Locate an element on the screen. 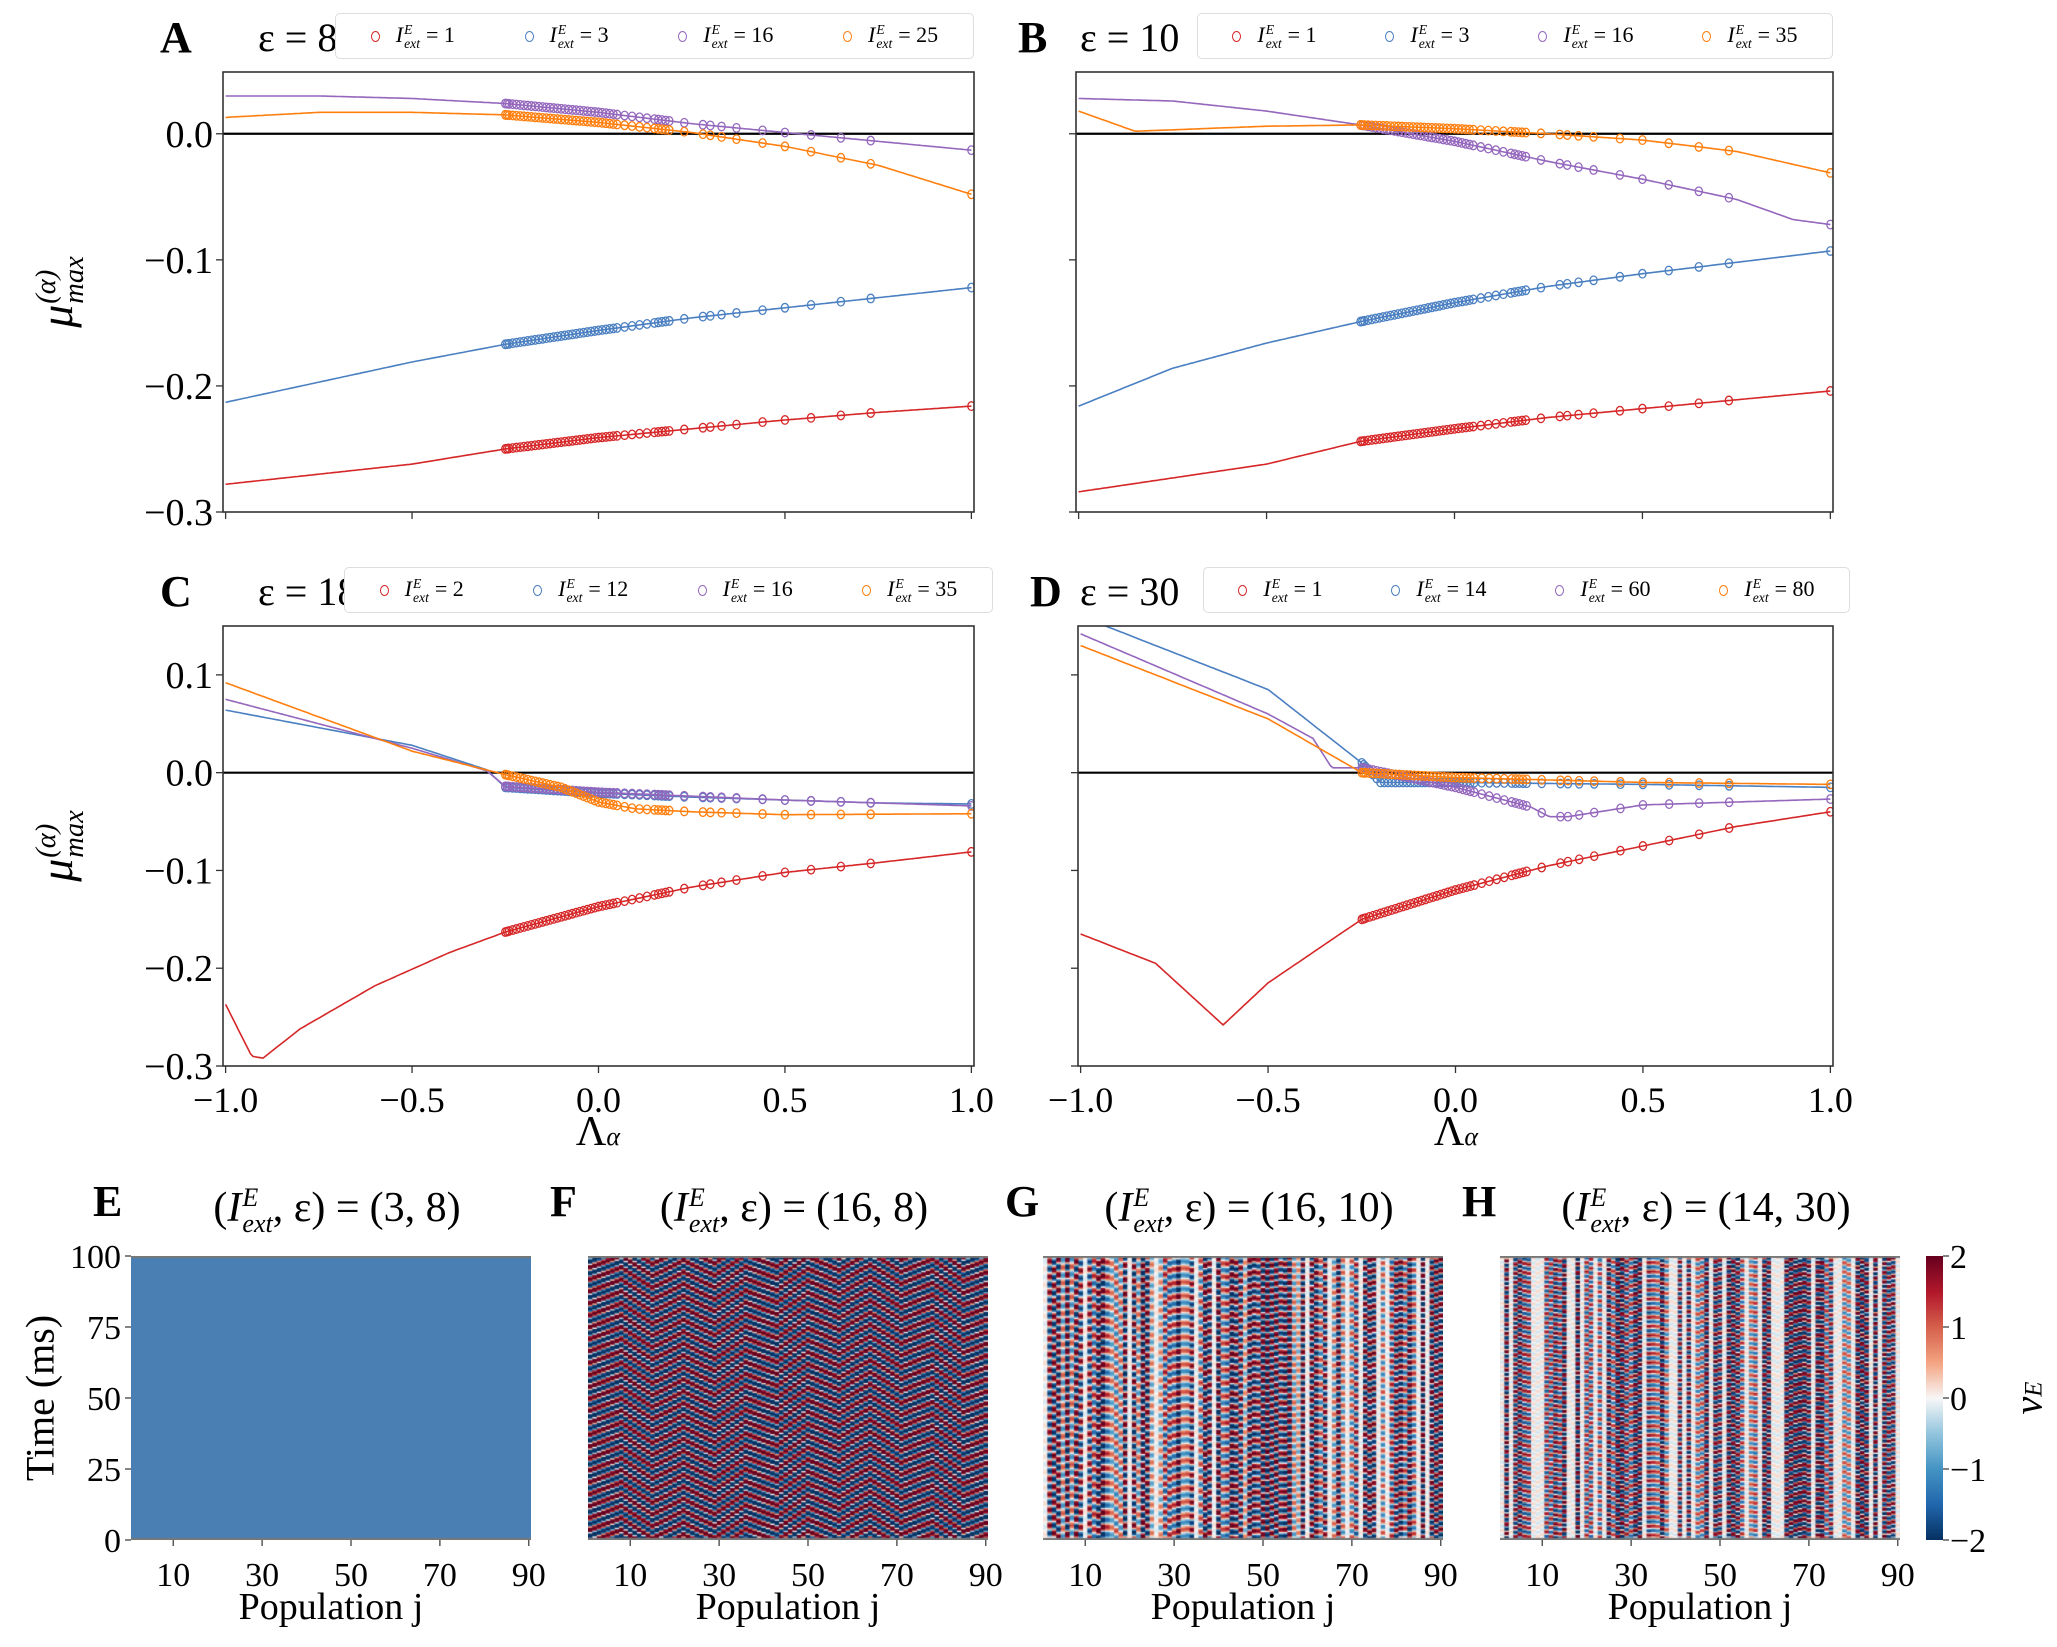 This screenshot has height=1647, width=2057. y-tick-label: 50 is located at coordinates (104, 1399).